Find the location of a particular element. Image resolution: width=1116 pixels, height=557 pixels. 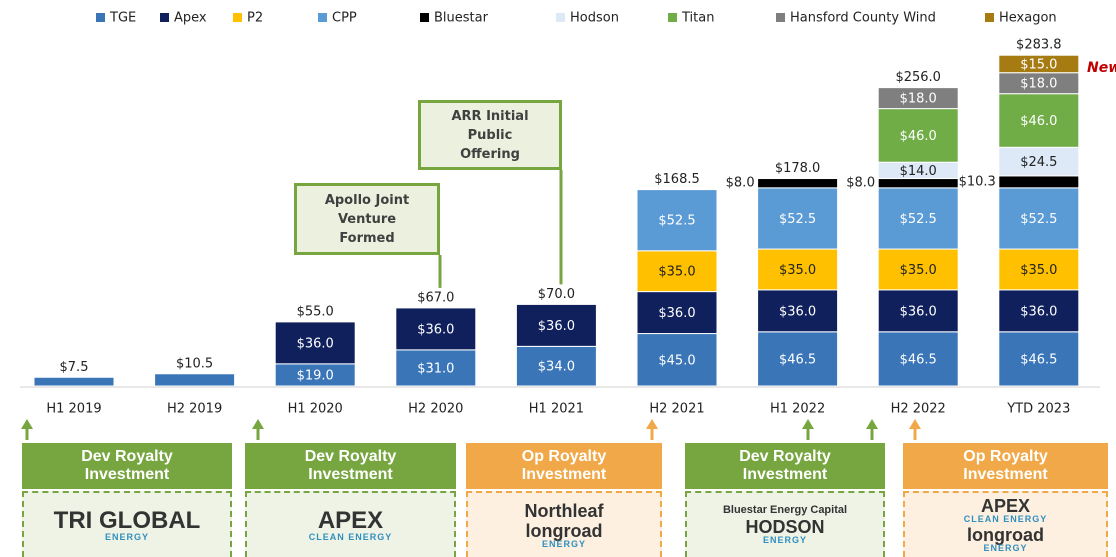

legend-label: Hexagon is located at coordinates (1028, 18).